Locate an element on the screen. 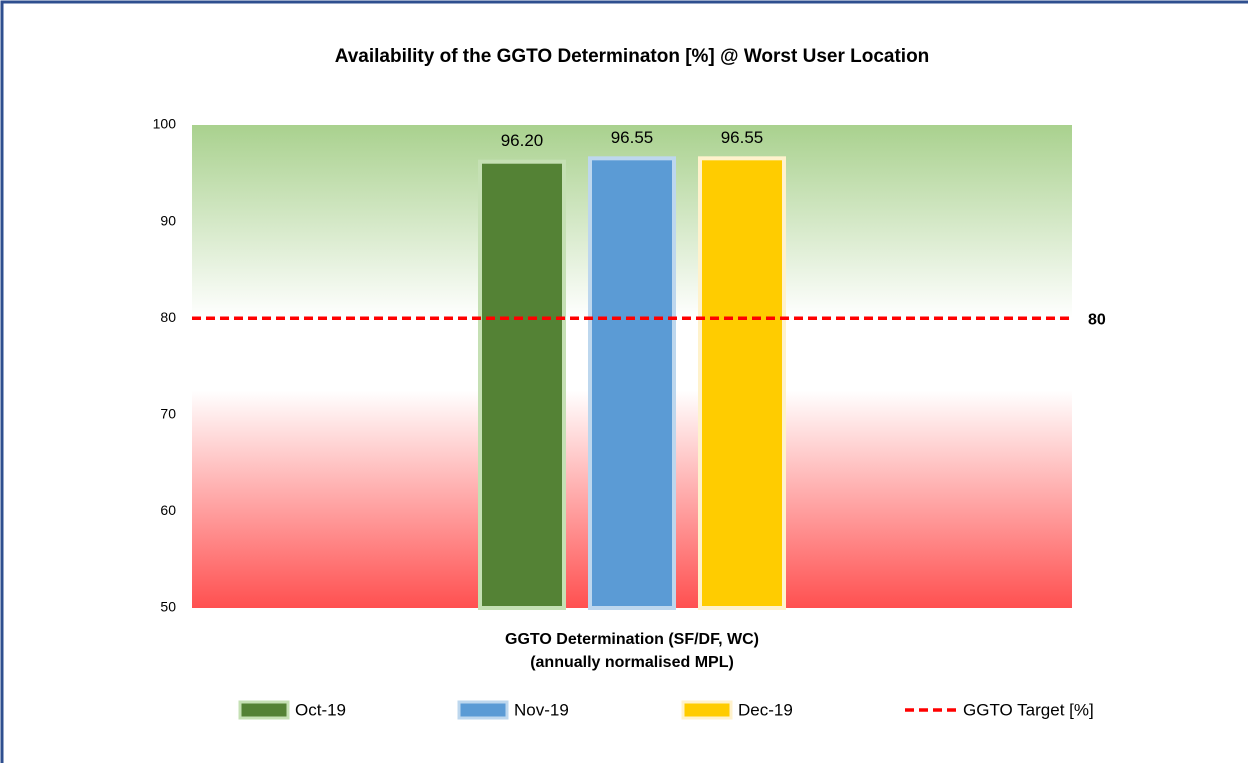 This screenshot has height=763, width=1248. data-label: 96.20 is located at coordinates (522, 140).